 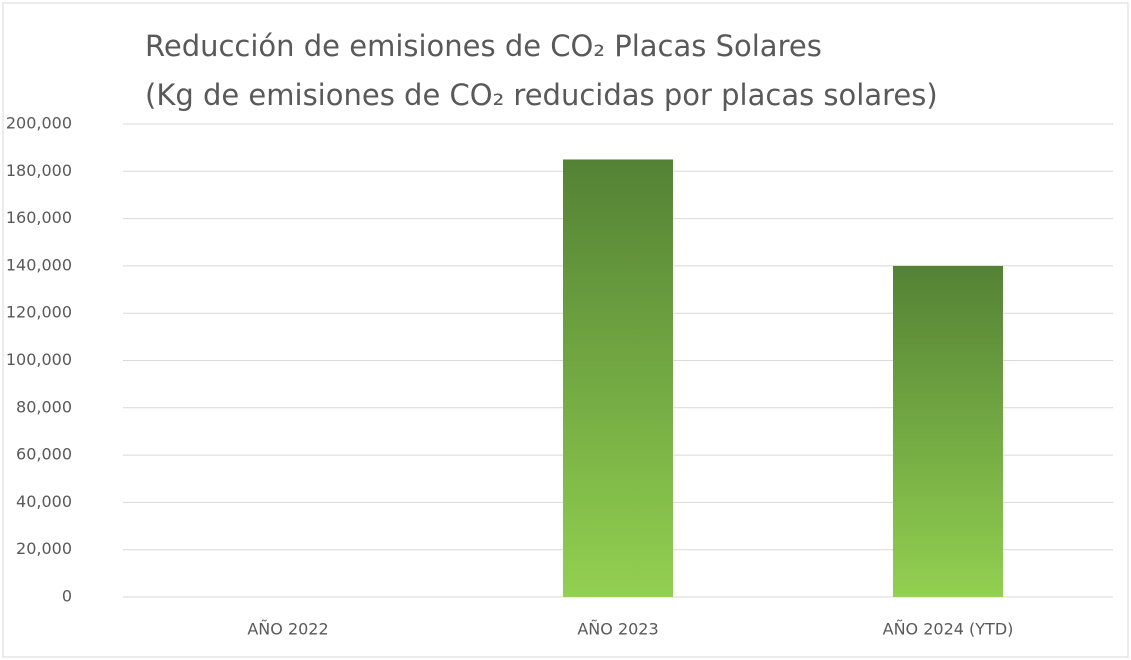 I want to click on y-tick-label: 160,000, so click(x=39, y=217).